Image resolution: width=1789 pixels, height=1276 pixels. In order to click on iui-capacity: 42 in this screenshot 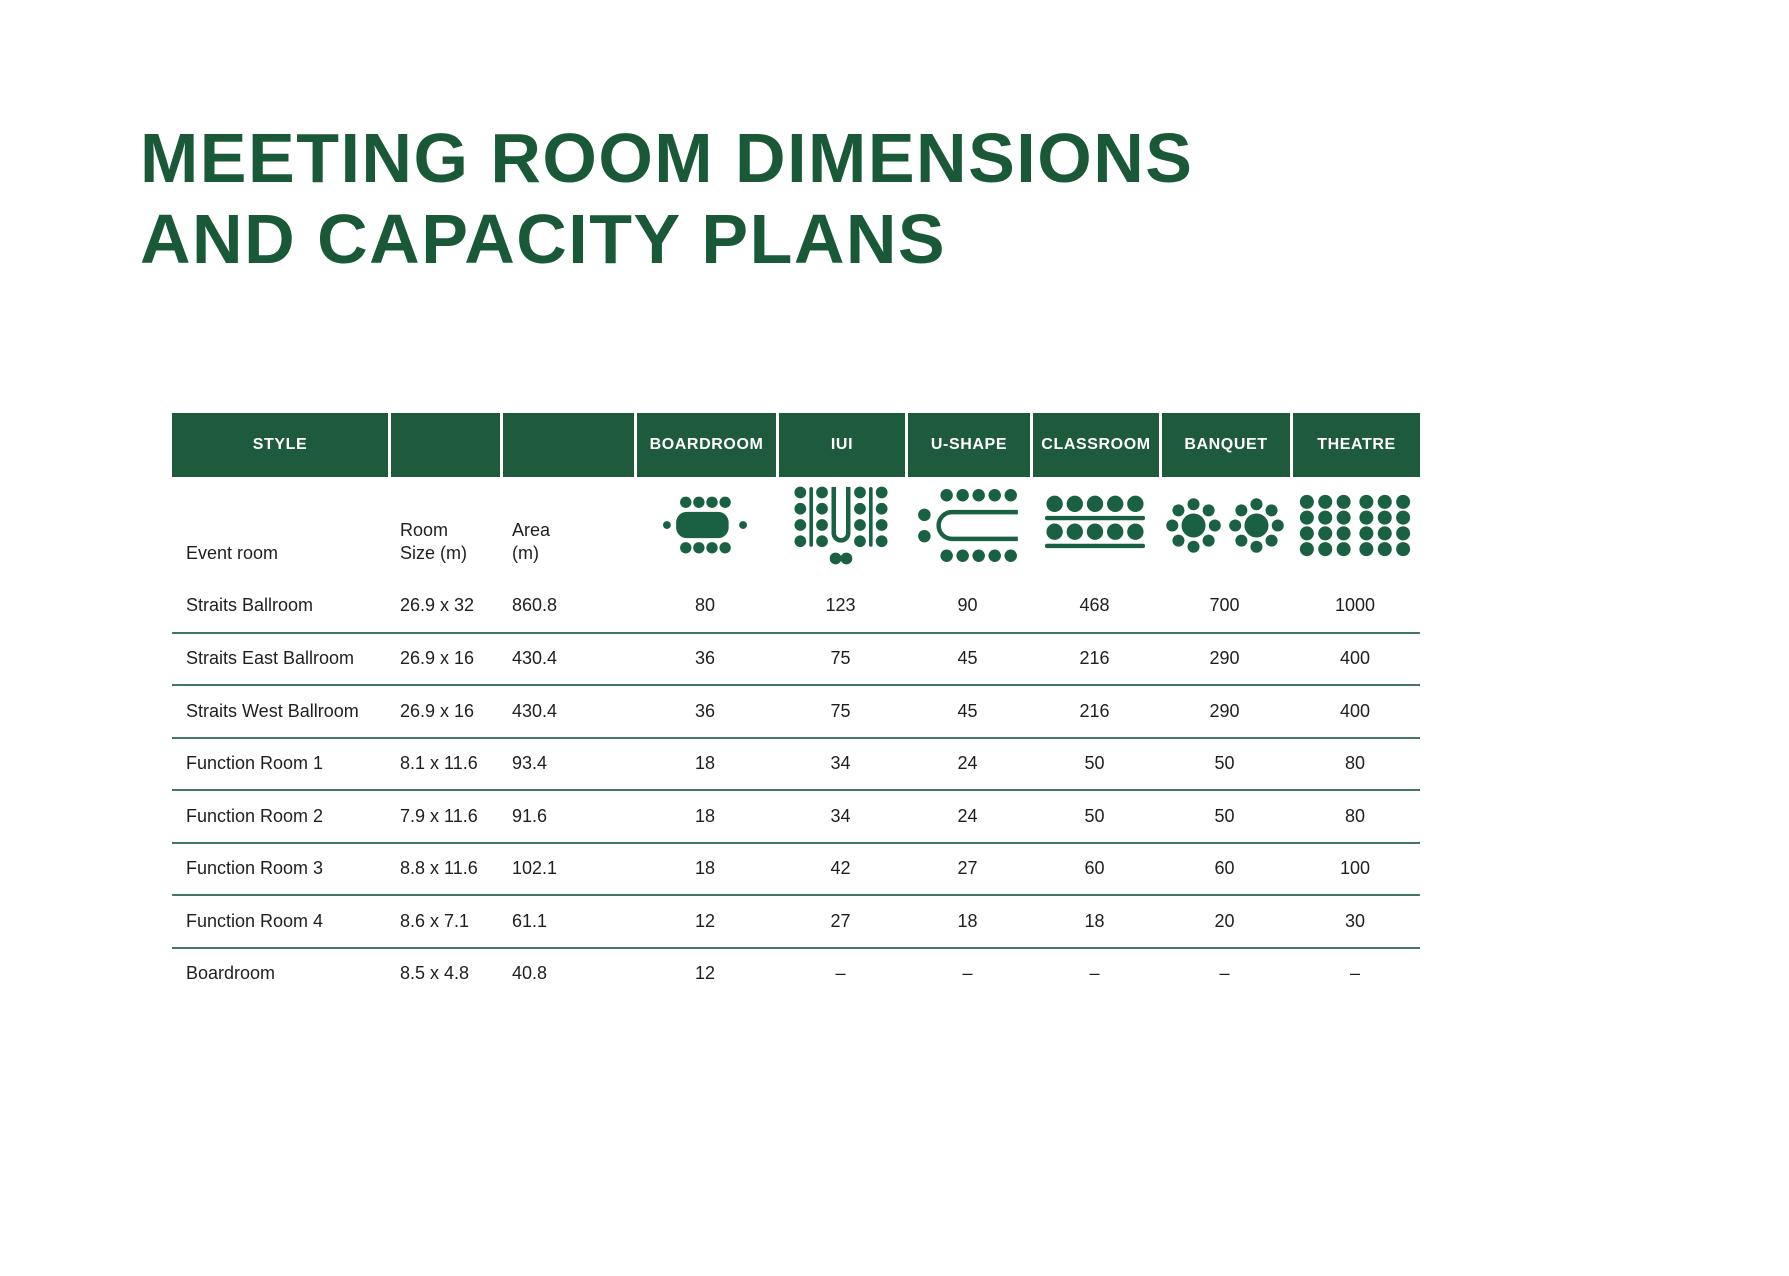, I will do `click(840, 868)`.